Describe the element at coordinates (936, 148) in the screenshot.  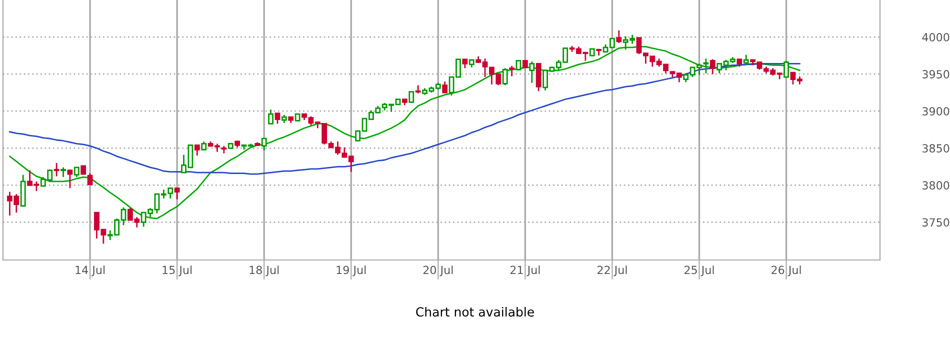
I see `y-tick-label: 3850` at that location.